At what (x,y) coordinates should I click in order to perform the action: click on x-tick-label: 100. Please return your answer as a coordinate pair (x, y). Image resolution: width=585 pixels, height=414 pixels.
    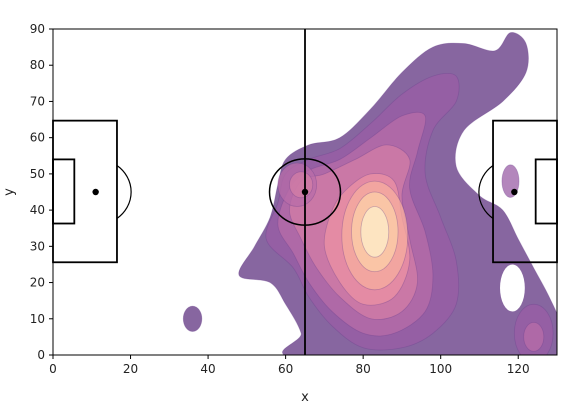
    Looking at the image, I should click on (440, 369).